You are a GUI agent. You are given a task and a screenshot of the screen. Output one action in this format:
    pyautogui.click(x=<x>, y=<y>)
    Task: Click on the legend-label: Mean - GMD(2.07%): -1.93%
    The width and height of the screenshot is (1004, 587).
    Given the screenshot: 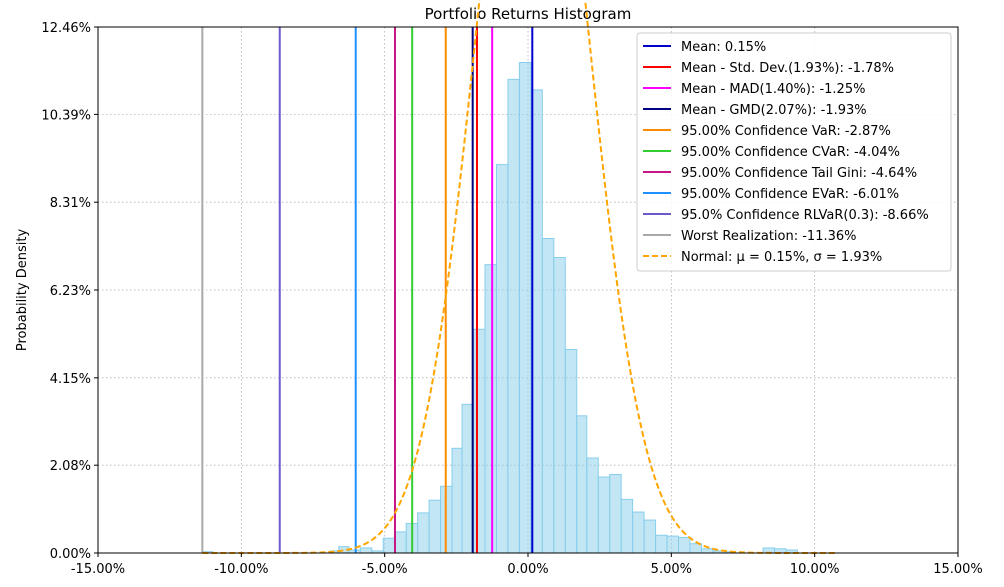 What is the action you would take?
    pyautogui.click(x=774, y=110)
    